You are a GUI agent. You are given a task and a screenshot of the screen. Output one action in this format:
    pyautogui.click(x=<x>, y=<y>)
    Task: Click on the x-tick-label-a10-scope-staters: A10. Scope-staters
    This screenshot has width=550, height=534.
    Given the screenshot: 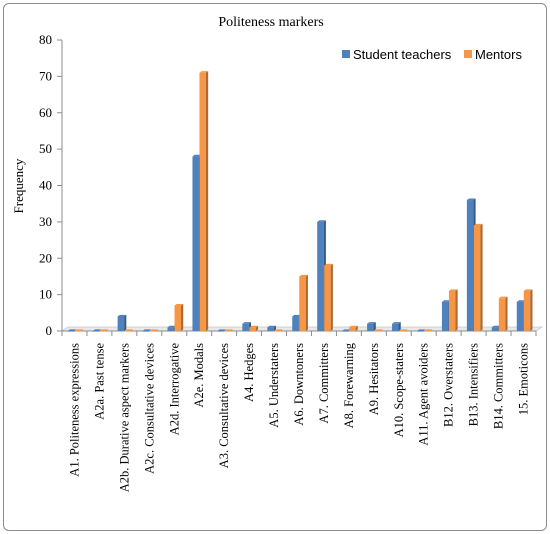 What is the action you would take?
    pyautogui.click(x=399, y=390)
    